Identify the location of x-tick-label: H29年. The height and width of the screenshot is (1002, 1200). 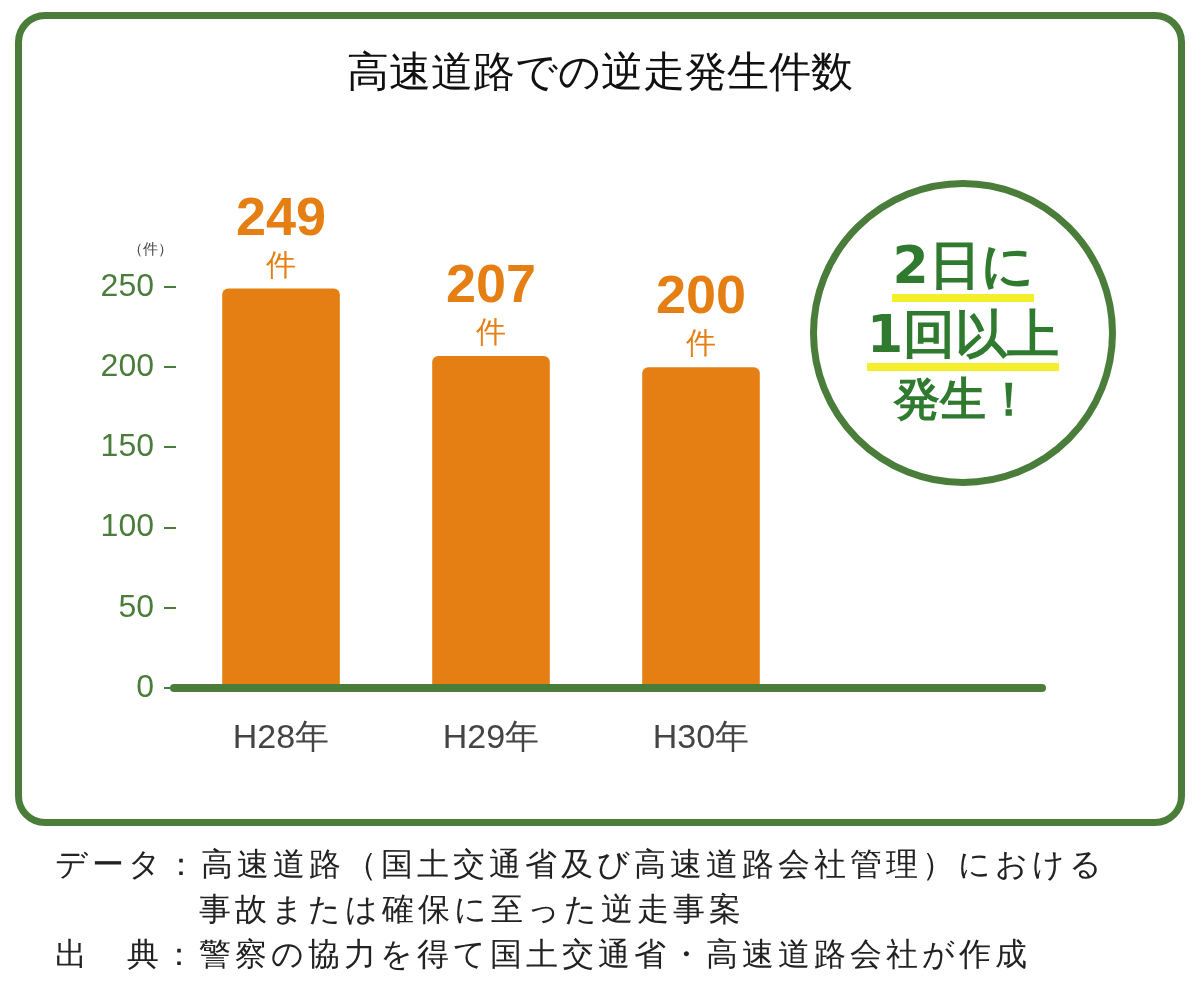
(491, 735).